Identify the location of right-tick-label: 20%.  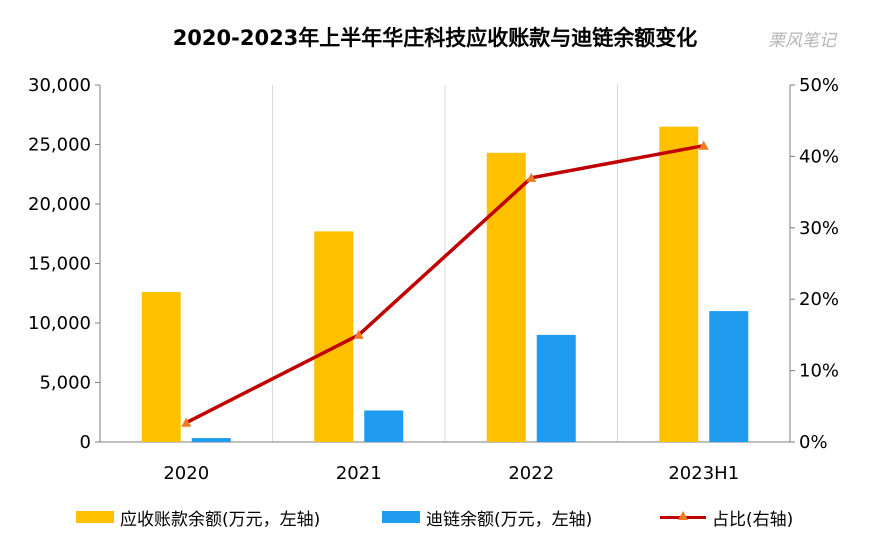
(819, 299).